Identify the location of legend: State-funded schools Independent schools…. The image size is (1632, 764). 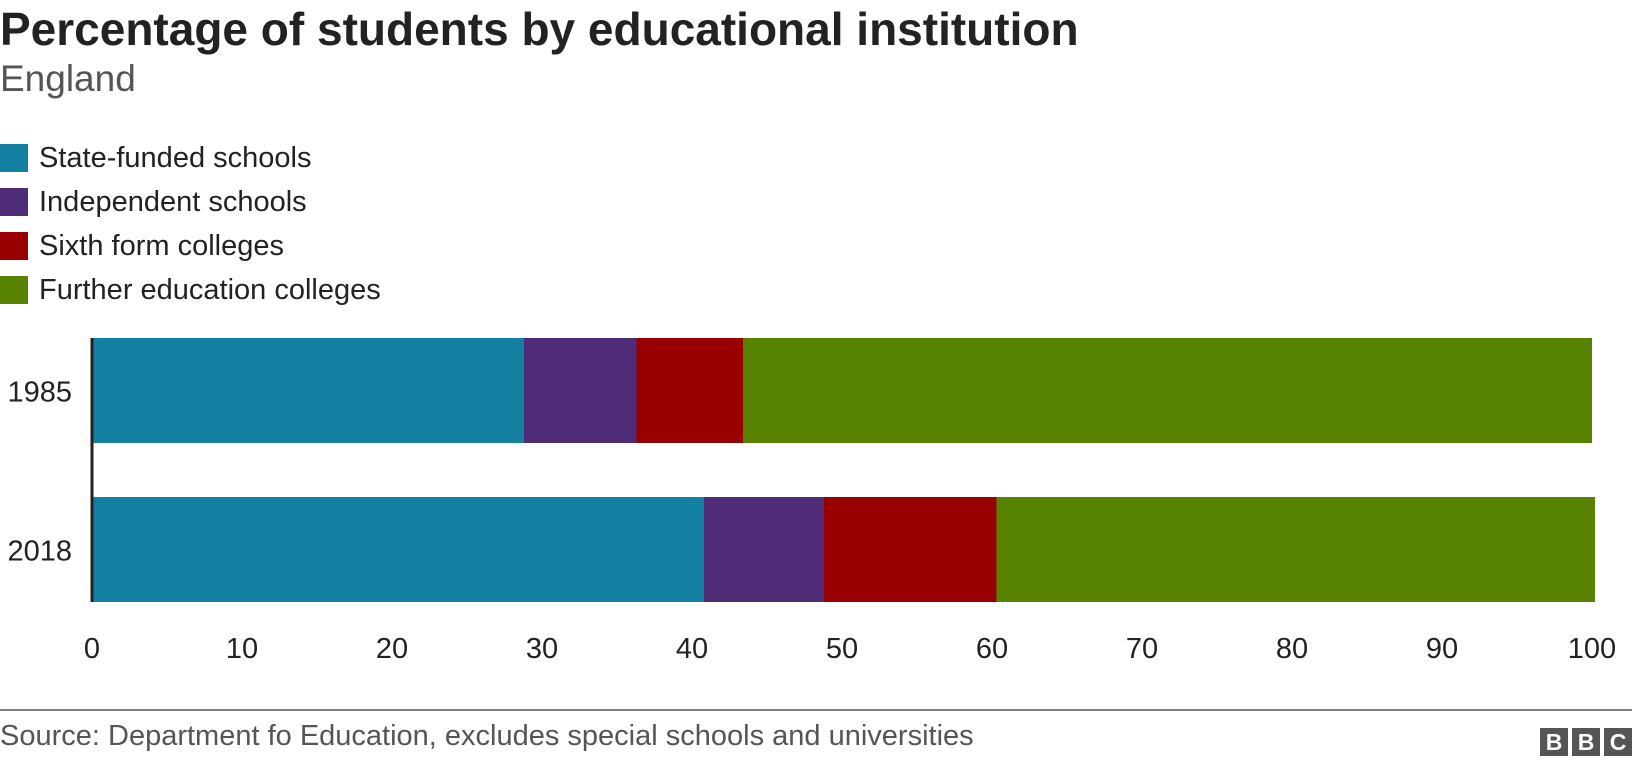
(190, 224).